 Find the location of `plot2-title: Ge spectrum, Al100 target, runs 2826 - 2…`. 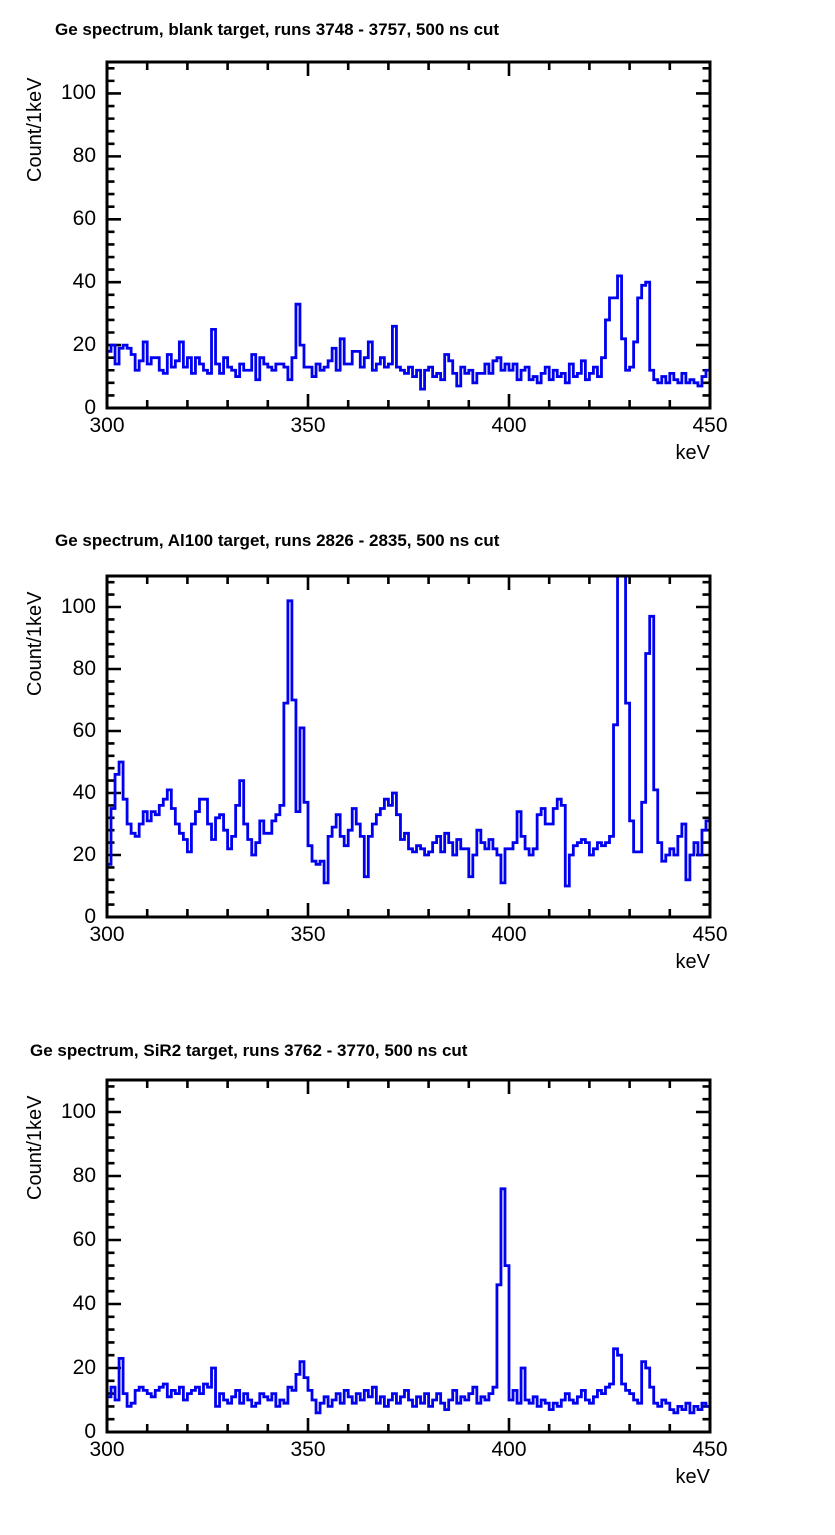

plot2-title: Ge spectrum, Al100 target, runs 2826 - 2… is located at coordinates (277, 540).